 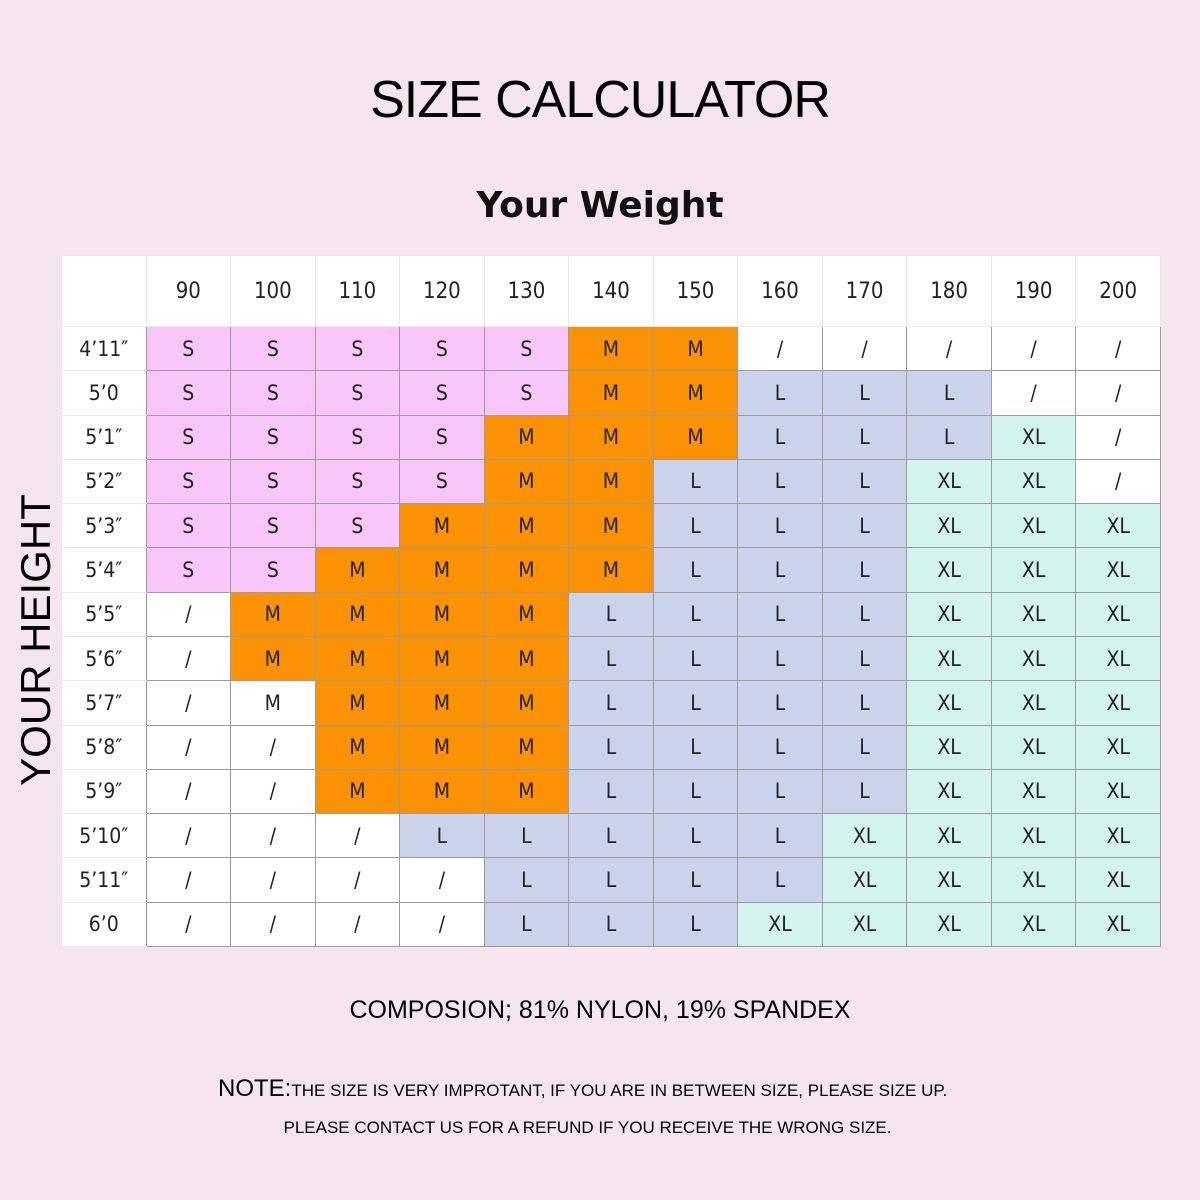 I want to click on weight-header-cell: 130, so click(x=526, y=291).